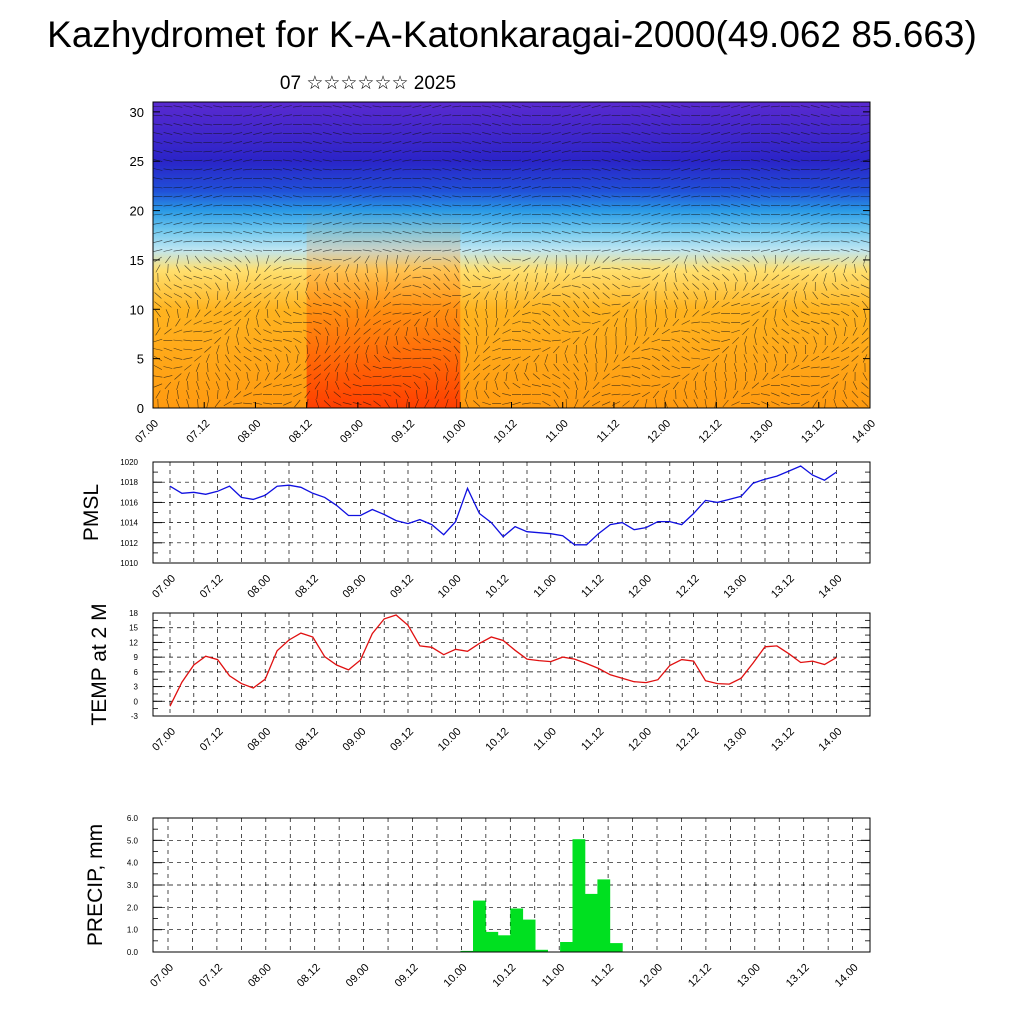 This screenshot has height=1024, width=1024. I want to click on y-tick-label: 5.0, so click(133, 840).